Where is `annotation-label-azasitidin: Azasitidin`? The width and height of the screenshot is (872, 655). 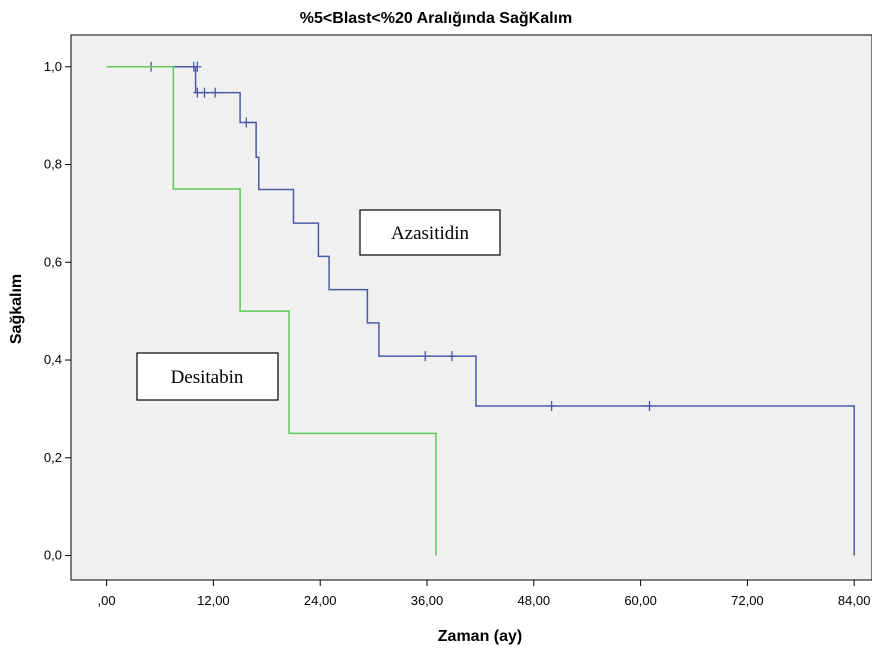
annotation-label-azasitidin: Azasitidin is located at coordinates (430, 233).